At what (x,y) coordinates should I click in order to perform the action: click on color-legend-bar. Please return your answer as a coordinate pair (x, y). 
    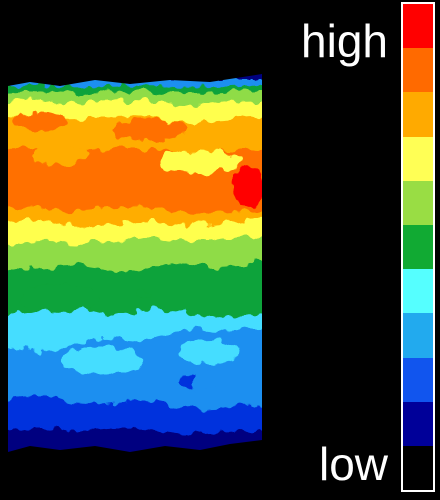
    Looking at the image, I should click on (418, 247).